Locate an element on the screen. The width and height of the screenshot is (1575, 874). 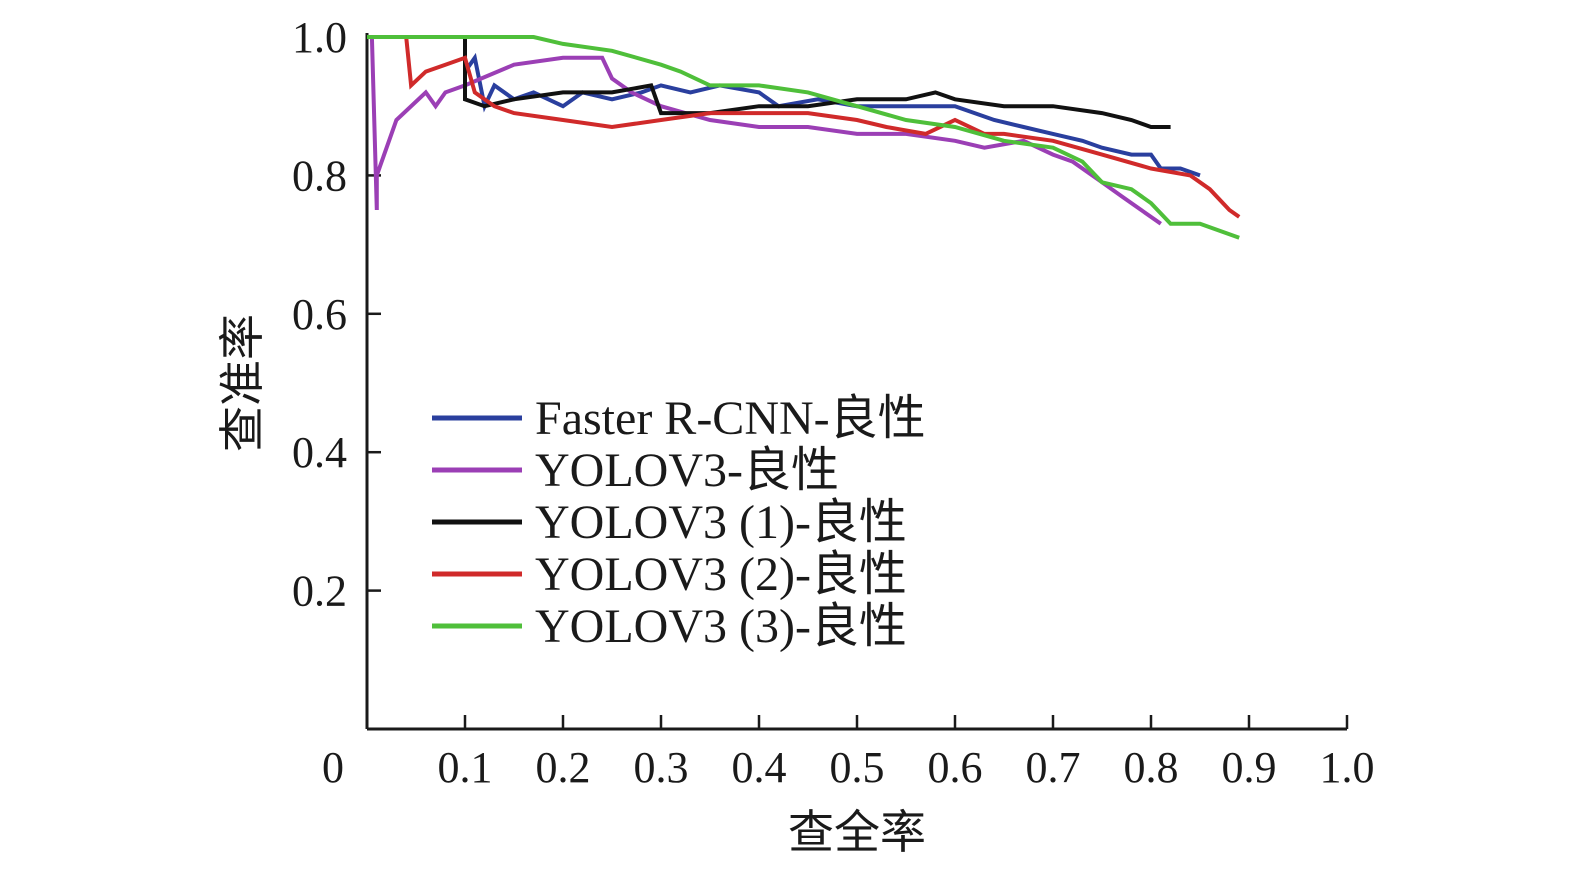
x-tick-label: 0.1 is located at coordinates (465, 767).